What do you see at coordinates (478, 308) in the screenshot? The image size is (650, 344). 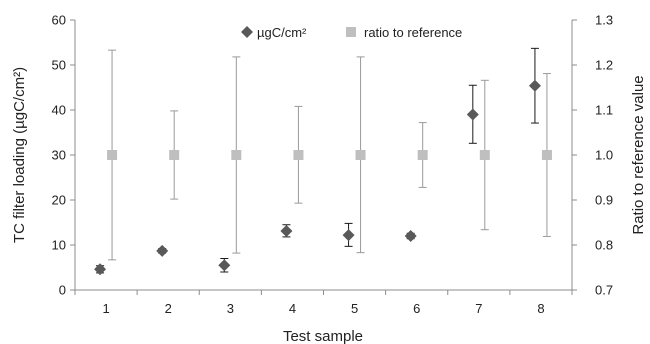 I see `x-tick-label: 7` at bounding box center [478, 308].